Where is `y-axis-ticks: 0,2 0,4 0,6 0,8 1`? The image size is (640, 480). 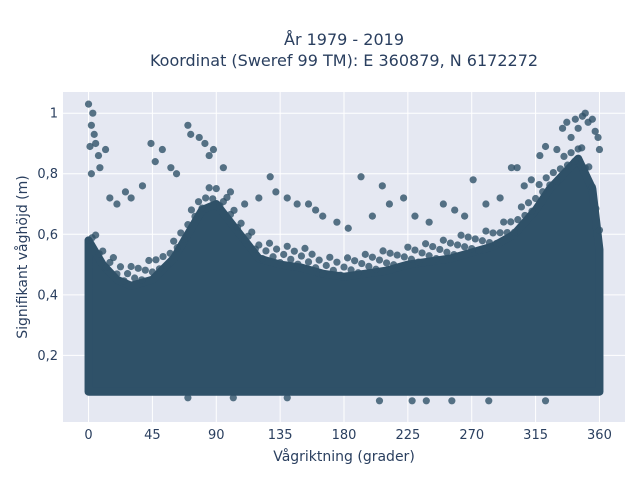
y-axis-ticks: 0,2 0,4 0,6 0,8 1 is located at coordinates (47, 235).